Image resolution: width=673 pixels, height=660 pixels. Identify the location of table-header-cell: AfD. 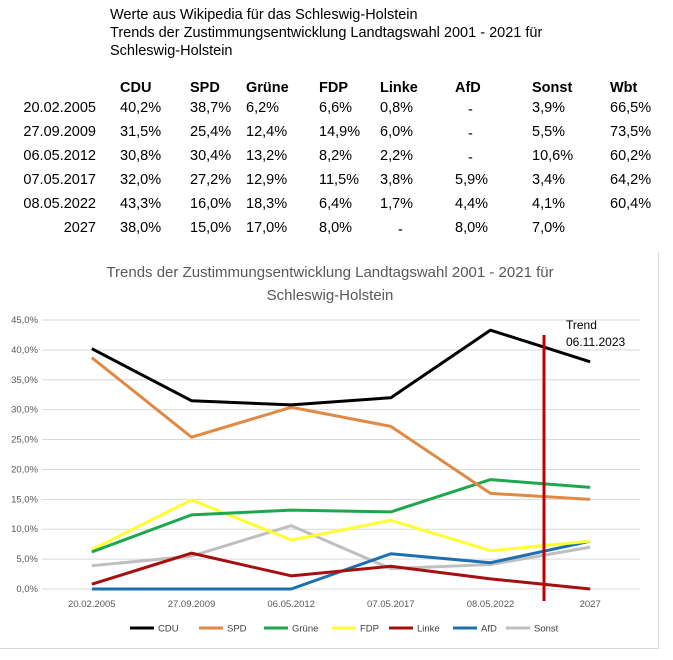
(468, 88).